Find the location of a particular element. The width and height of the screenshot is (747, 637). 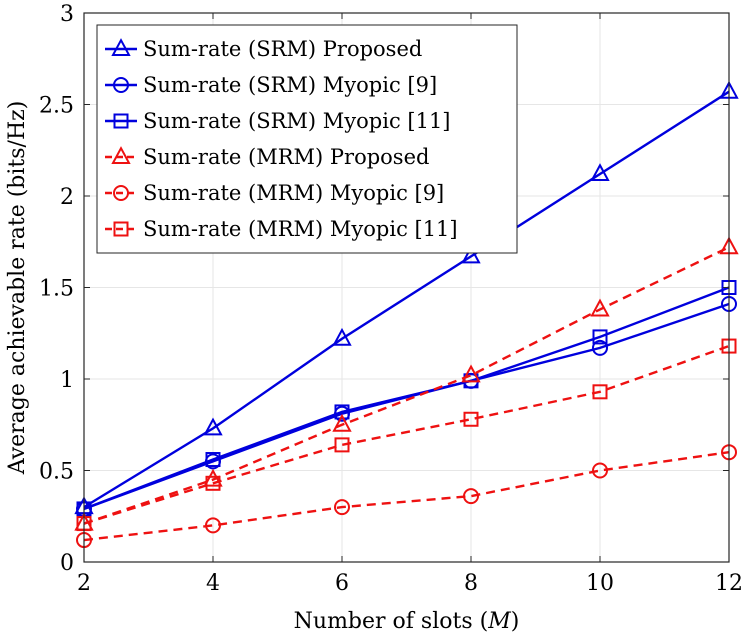

legend-item: Sum-rate (SRM) Proposed is located at coordinates (263, 49).